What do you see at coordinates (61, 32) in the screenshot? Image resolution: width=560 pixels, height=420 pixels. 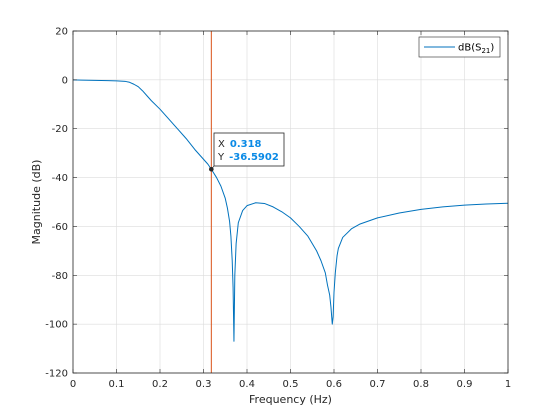 I see `y-tick-label: 20` at bounding box center [61, 32].